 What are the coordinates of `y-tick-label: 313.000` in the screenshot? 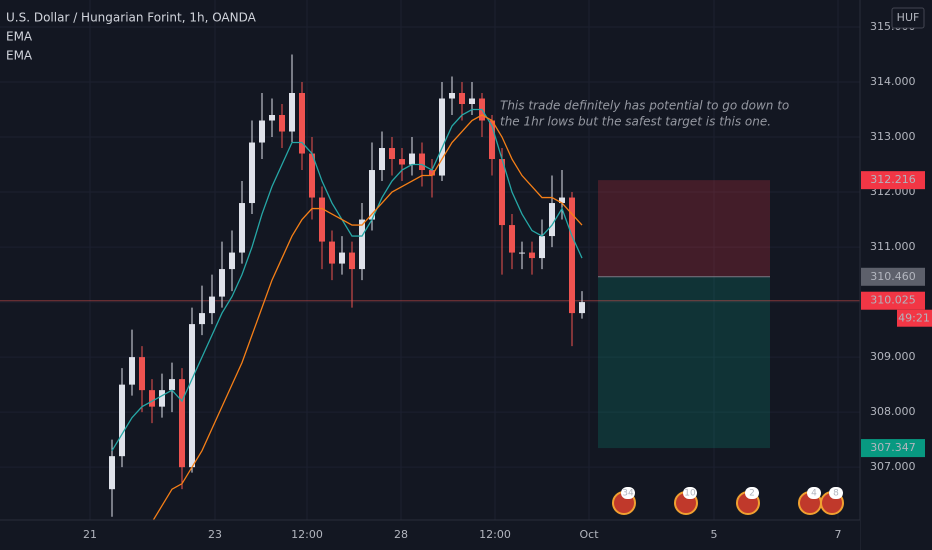 It's located at (893, 136).